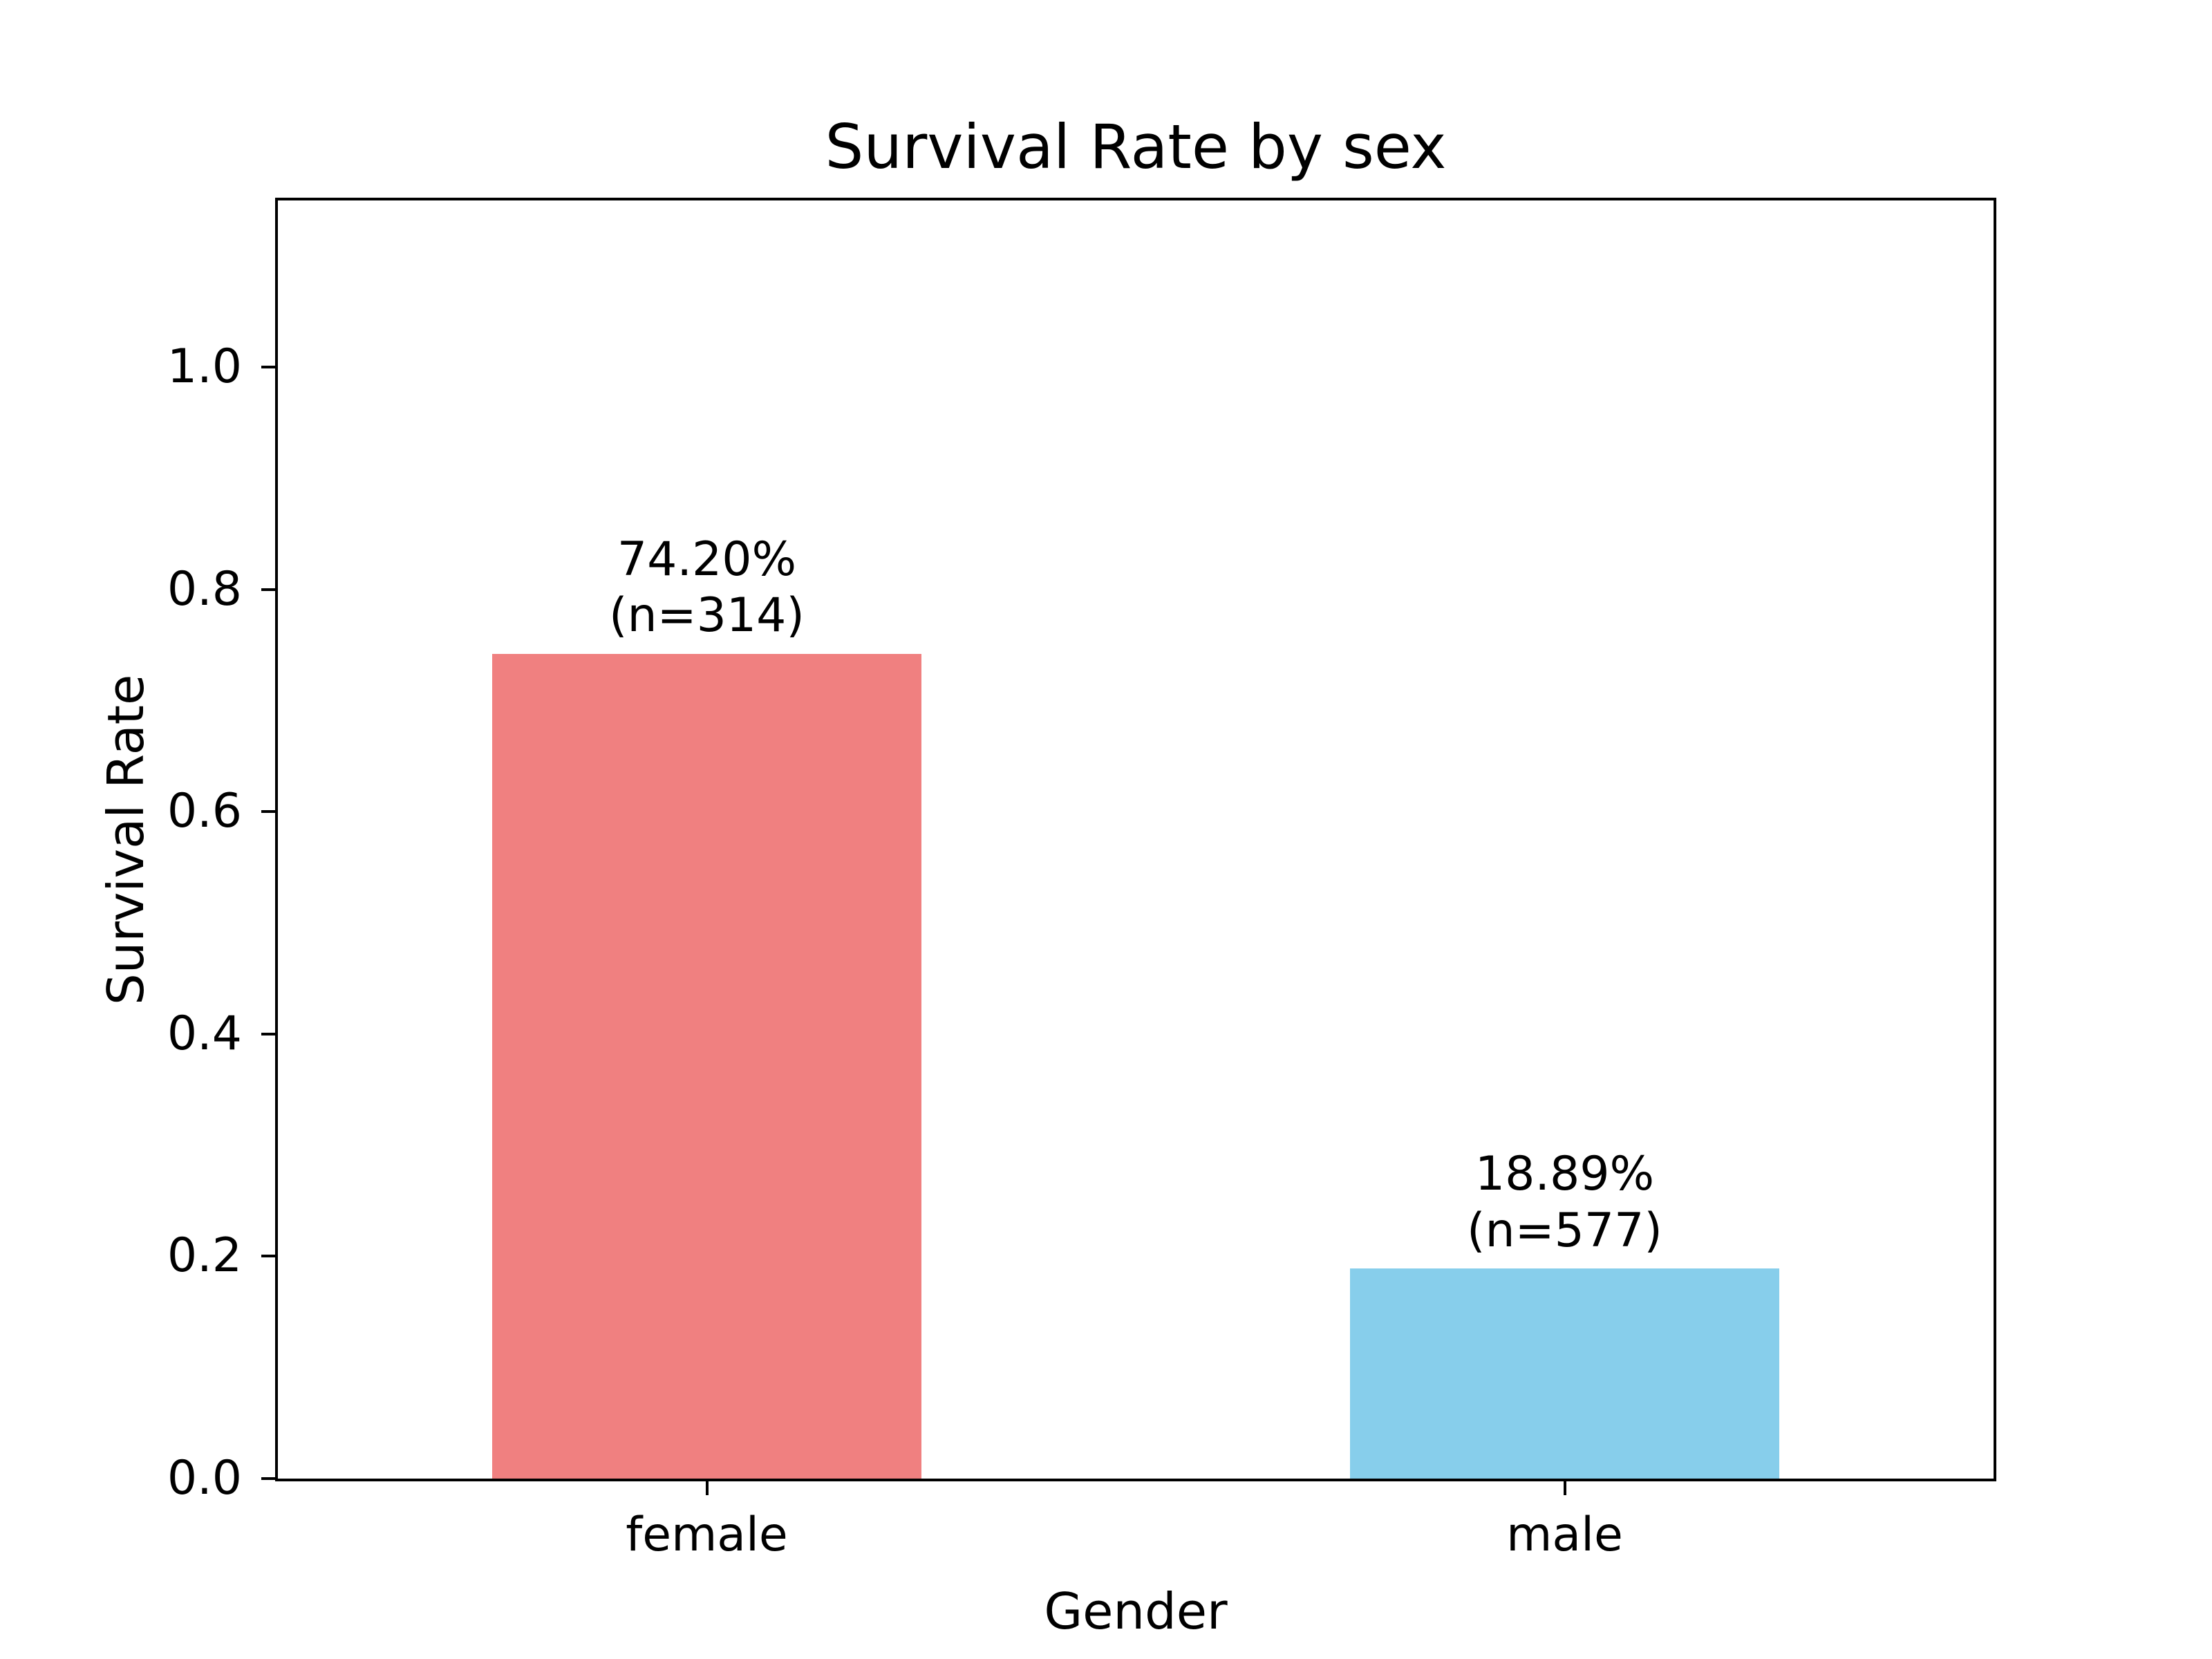  Describe the element at coordinates (706, 1066) in the screenshot. I see `bar-female` at that location.